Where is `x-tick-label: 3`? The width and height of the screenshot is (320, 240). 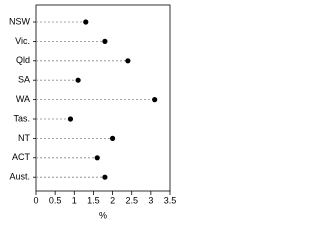 x-tick-label: 3 is located at coordinates (150, 200).